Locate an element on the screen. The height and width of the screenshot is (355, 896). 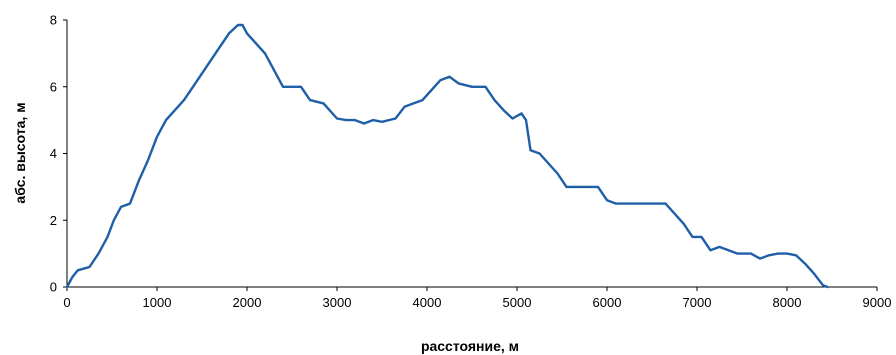
x-tick-label: 9000 is located at coordinates (877, 302).